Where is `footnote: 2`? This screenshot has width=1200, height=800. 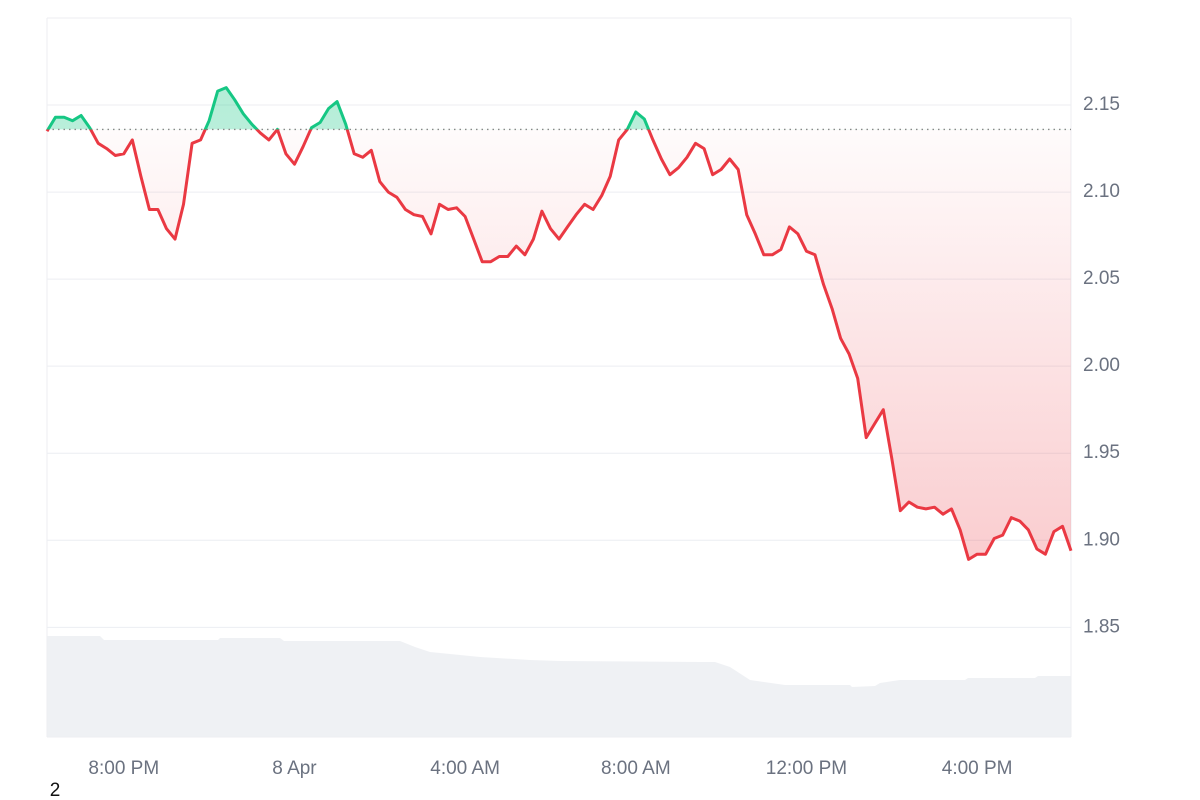
footnote: 2 is located at coordinates (55, 790).